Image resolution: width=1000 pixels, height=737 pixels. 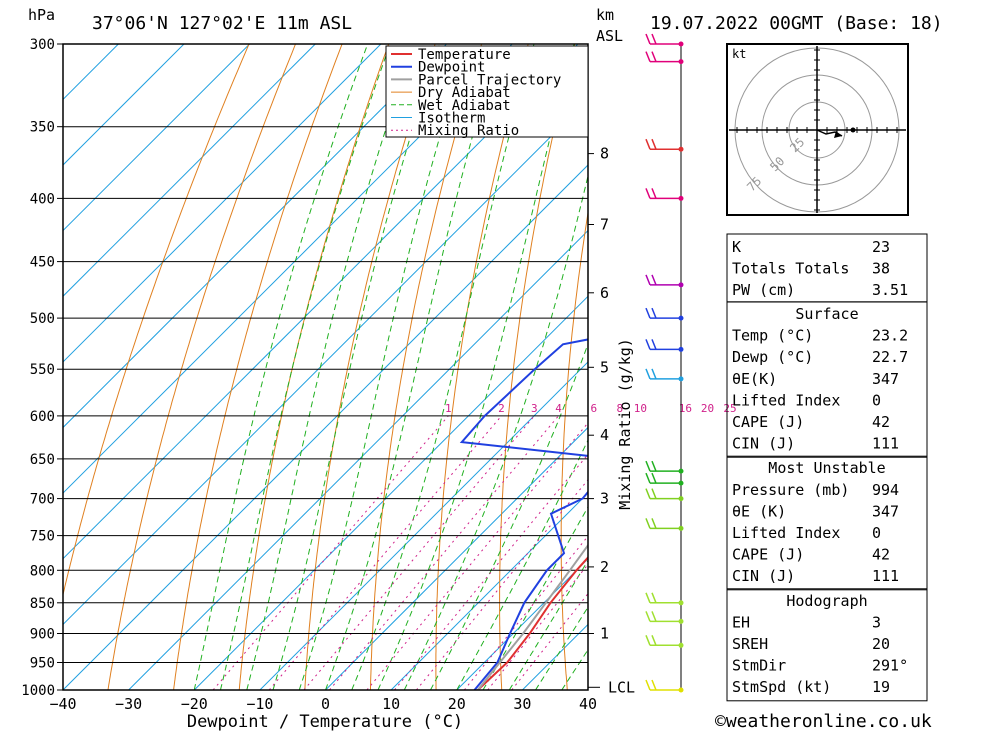 What do you see at coordinates (42, 370) in the screenshot?
I see `pressure-tick-label: 550` at bounding box center [42, 370].